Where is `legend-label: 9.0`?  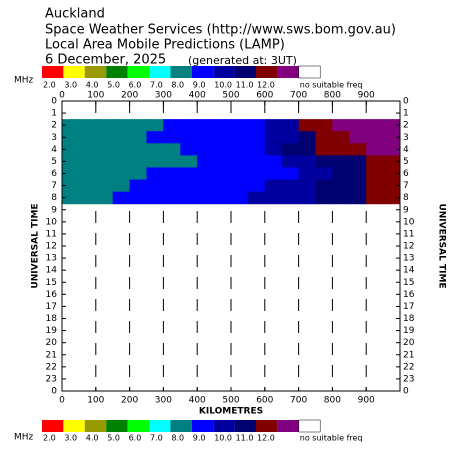 legend-label: 9.0 is located at coordinates (199, 438).